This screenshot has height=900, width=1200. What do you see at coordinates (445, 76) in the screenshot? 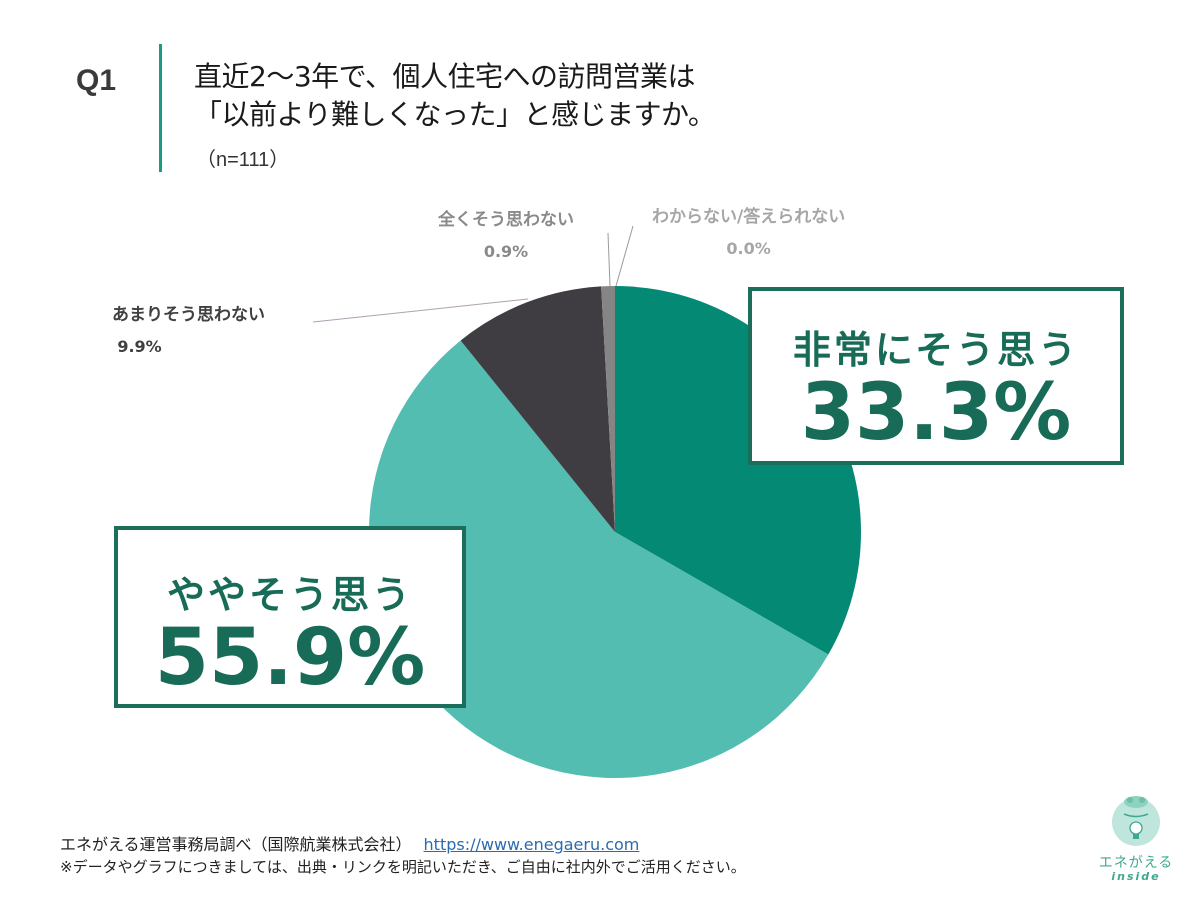
I see `question-title-line1: 直近2〜3年で、個人住宅への訪問営業は` at bounding box center [445, 76].